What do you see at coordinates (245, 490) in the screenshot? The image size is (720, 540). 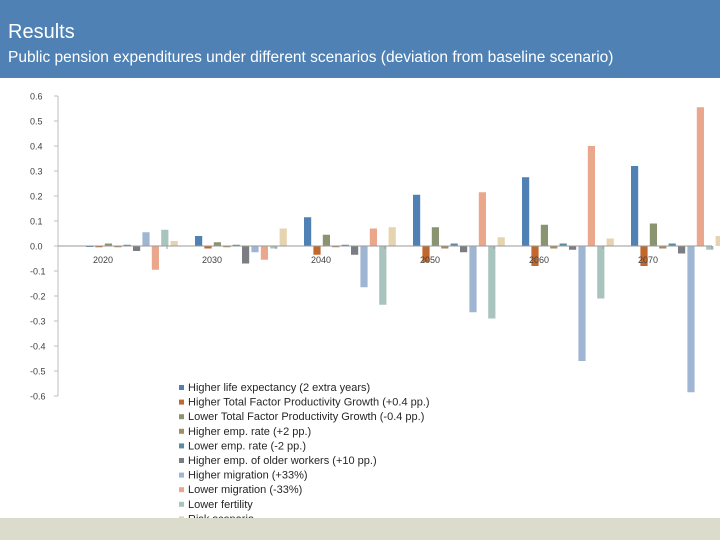 I see `legend-label: Lower migration (-33%)` at bounding box center [245, 490].